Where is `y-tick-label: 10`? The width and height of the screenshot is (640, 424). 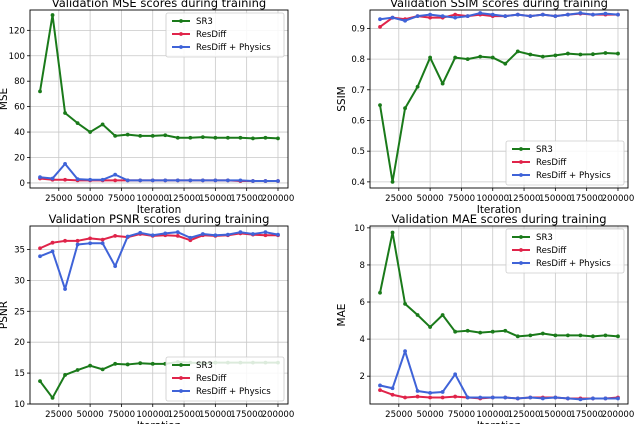
y-tick-label: 10 is located at coordinates (359, 229).